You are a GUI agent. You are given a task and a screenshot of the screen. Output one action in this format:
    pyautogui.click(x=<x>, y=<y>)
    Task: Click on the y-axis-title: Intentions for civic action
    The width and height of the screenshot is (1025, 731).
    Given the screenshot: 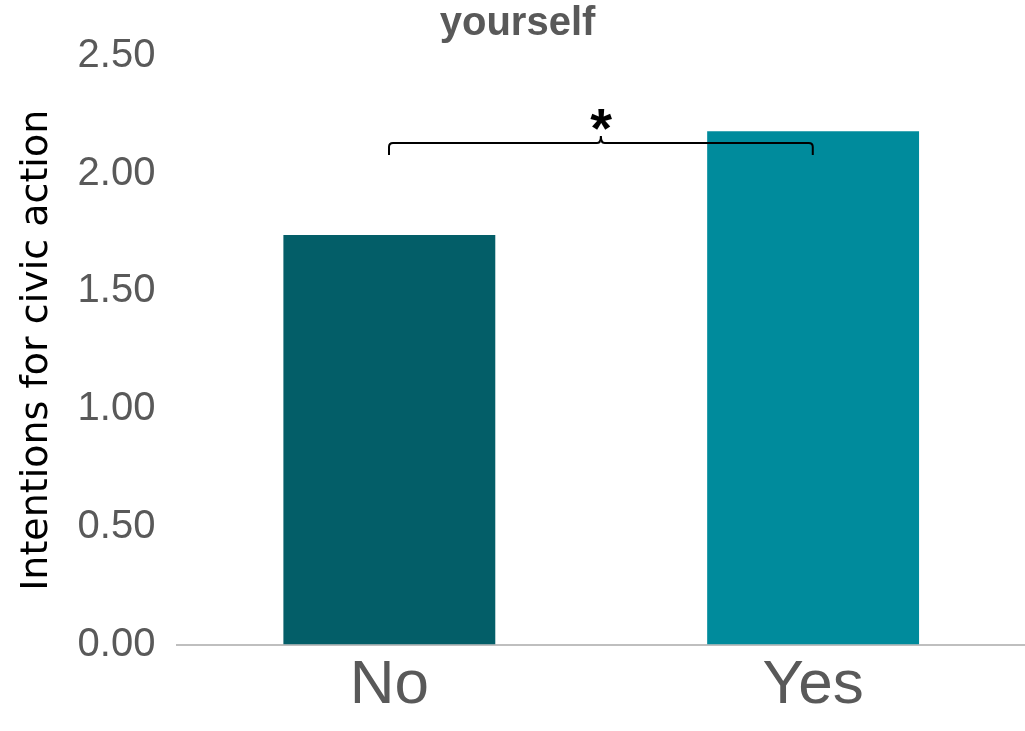 What is the action you would take?
    pyautogui.click(x=33, y=350)
    